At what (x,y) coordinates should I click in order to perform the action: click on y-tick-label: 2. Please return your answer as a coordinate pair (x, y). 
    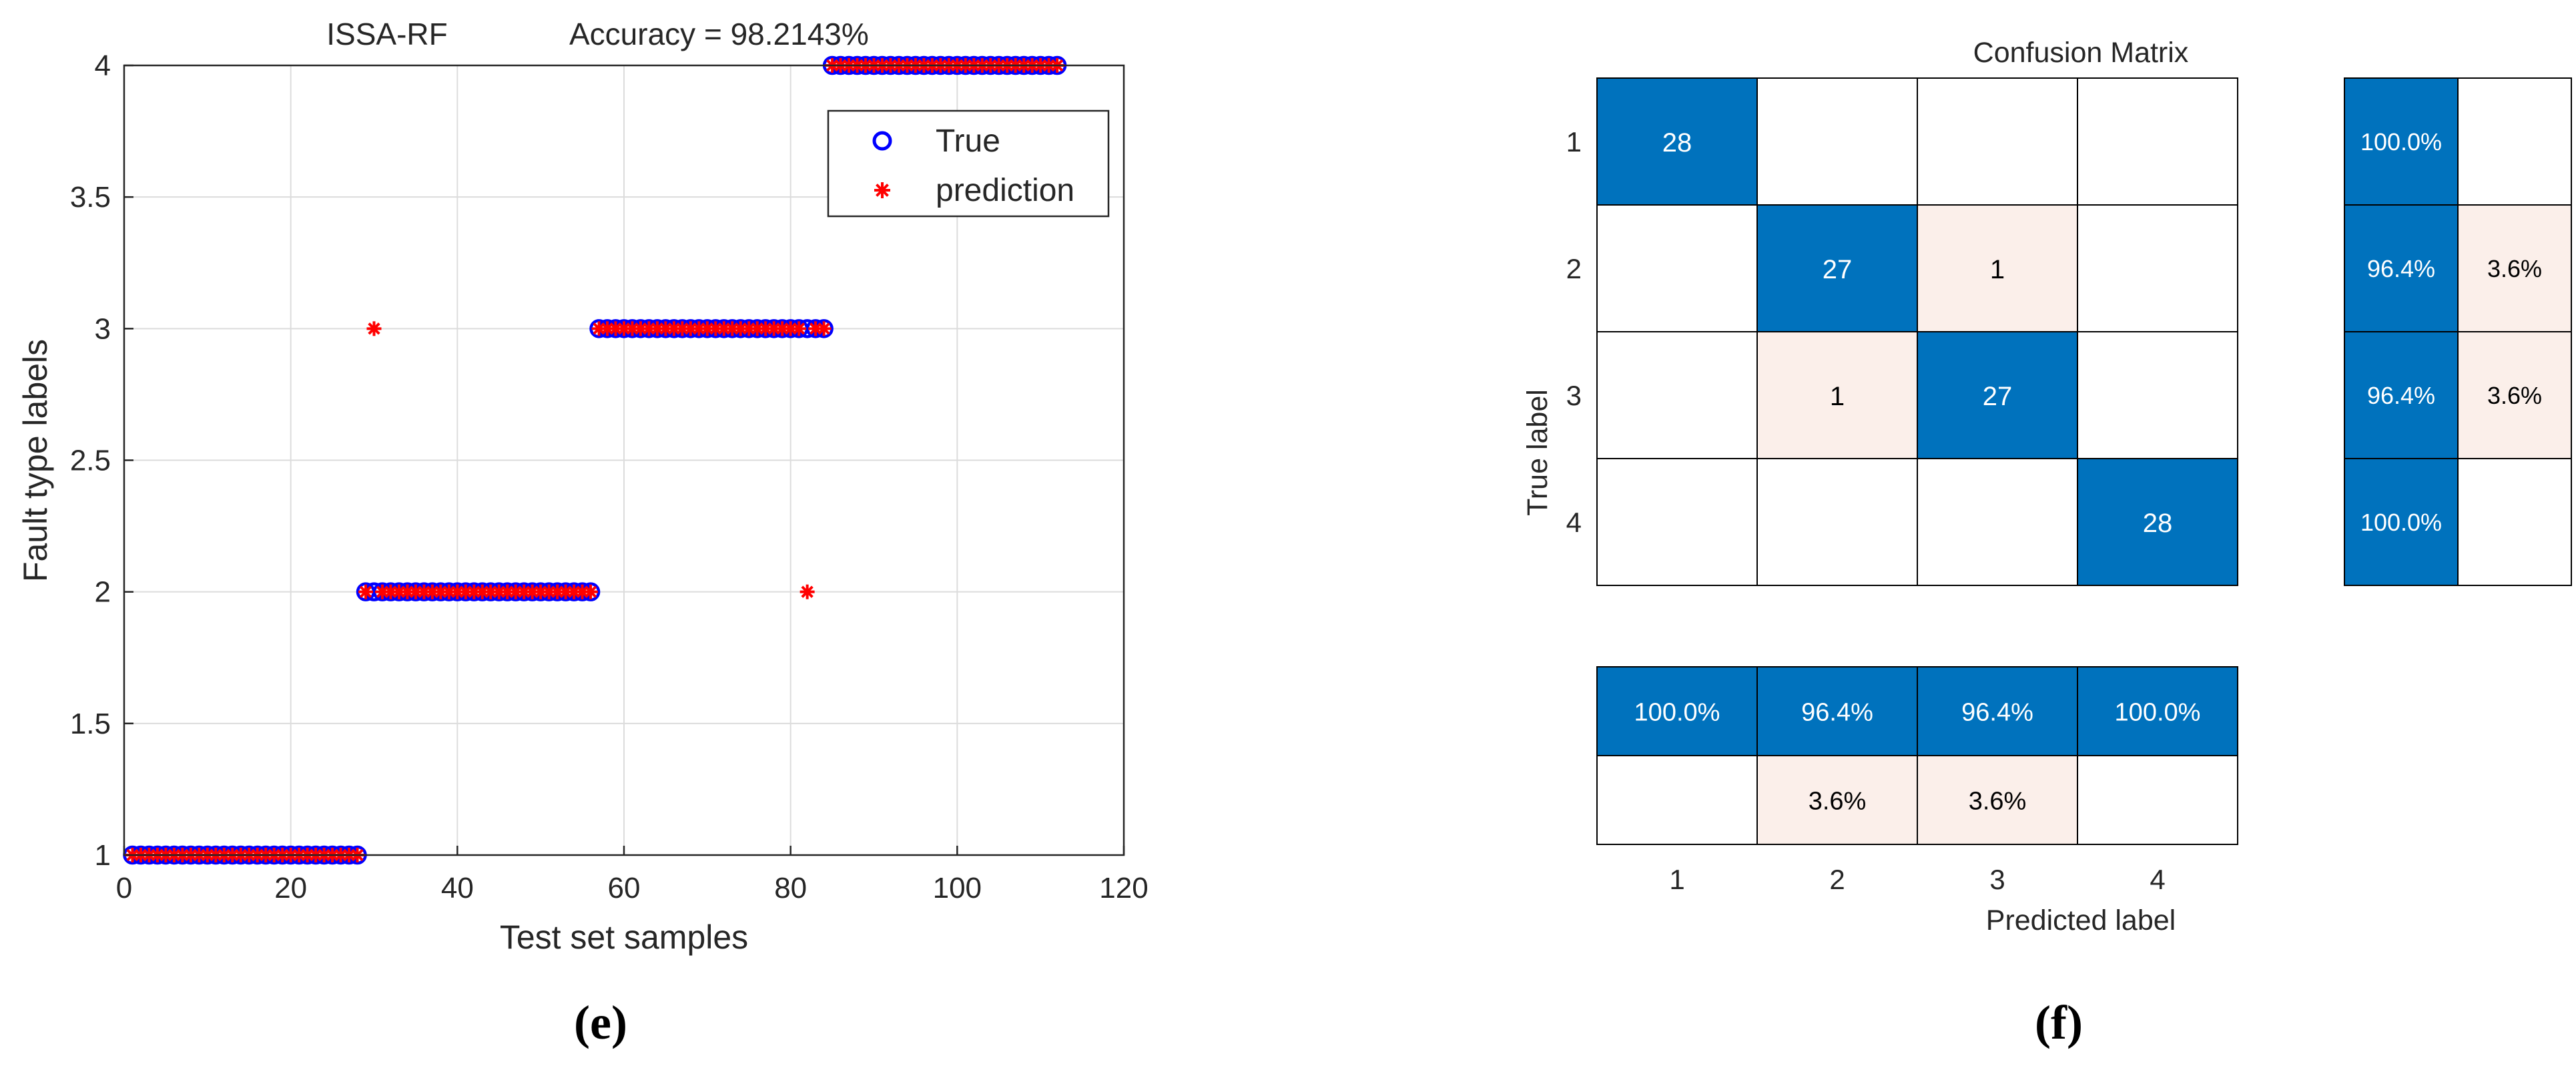
    Looking at the image, I should click on (103, 592).